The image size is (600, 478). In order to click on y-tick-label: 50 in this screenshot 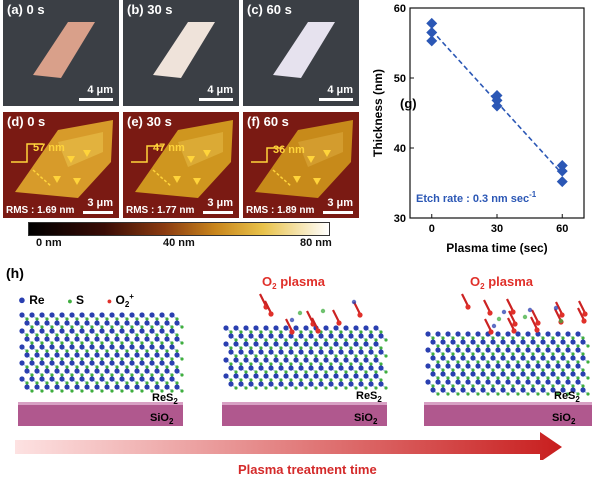, I will do `click(400, 79)`.